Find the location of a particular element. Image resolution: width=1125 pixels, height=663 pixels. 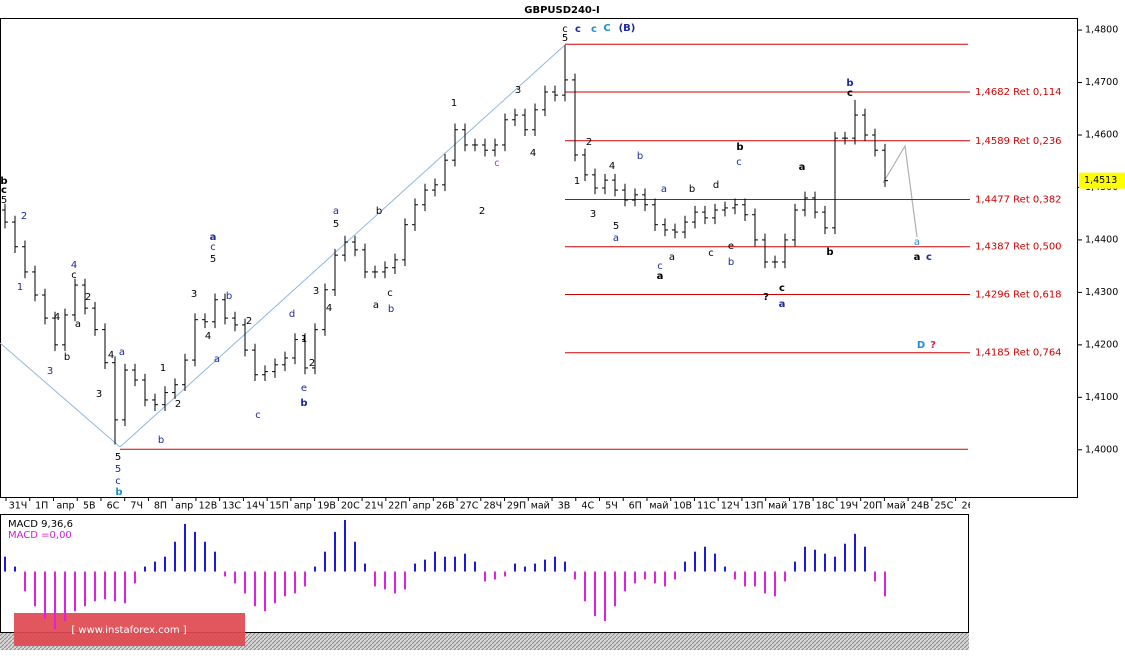

x-tick-label: 21Ч is located at coordinates (374, 506).